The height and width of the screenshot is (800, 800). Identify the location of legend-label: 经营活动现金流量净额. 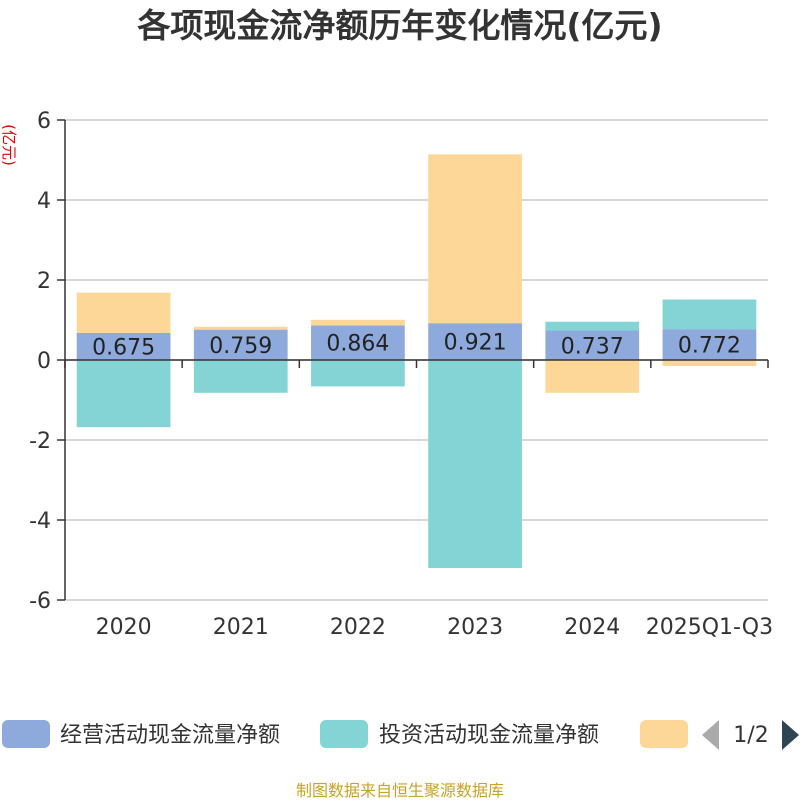
(170, 735).